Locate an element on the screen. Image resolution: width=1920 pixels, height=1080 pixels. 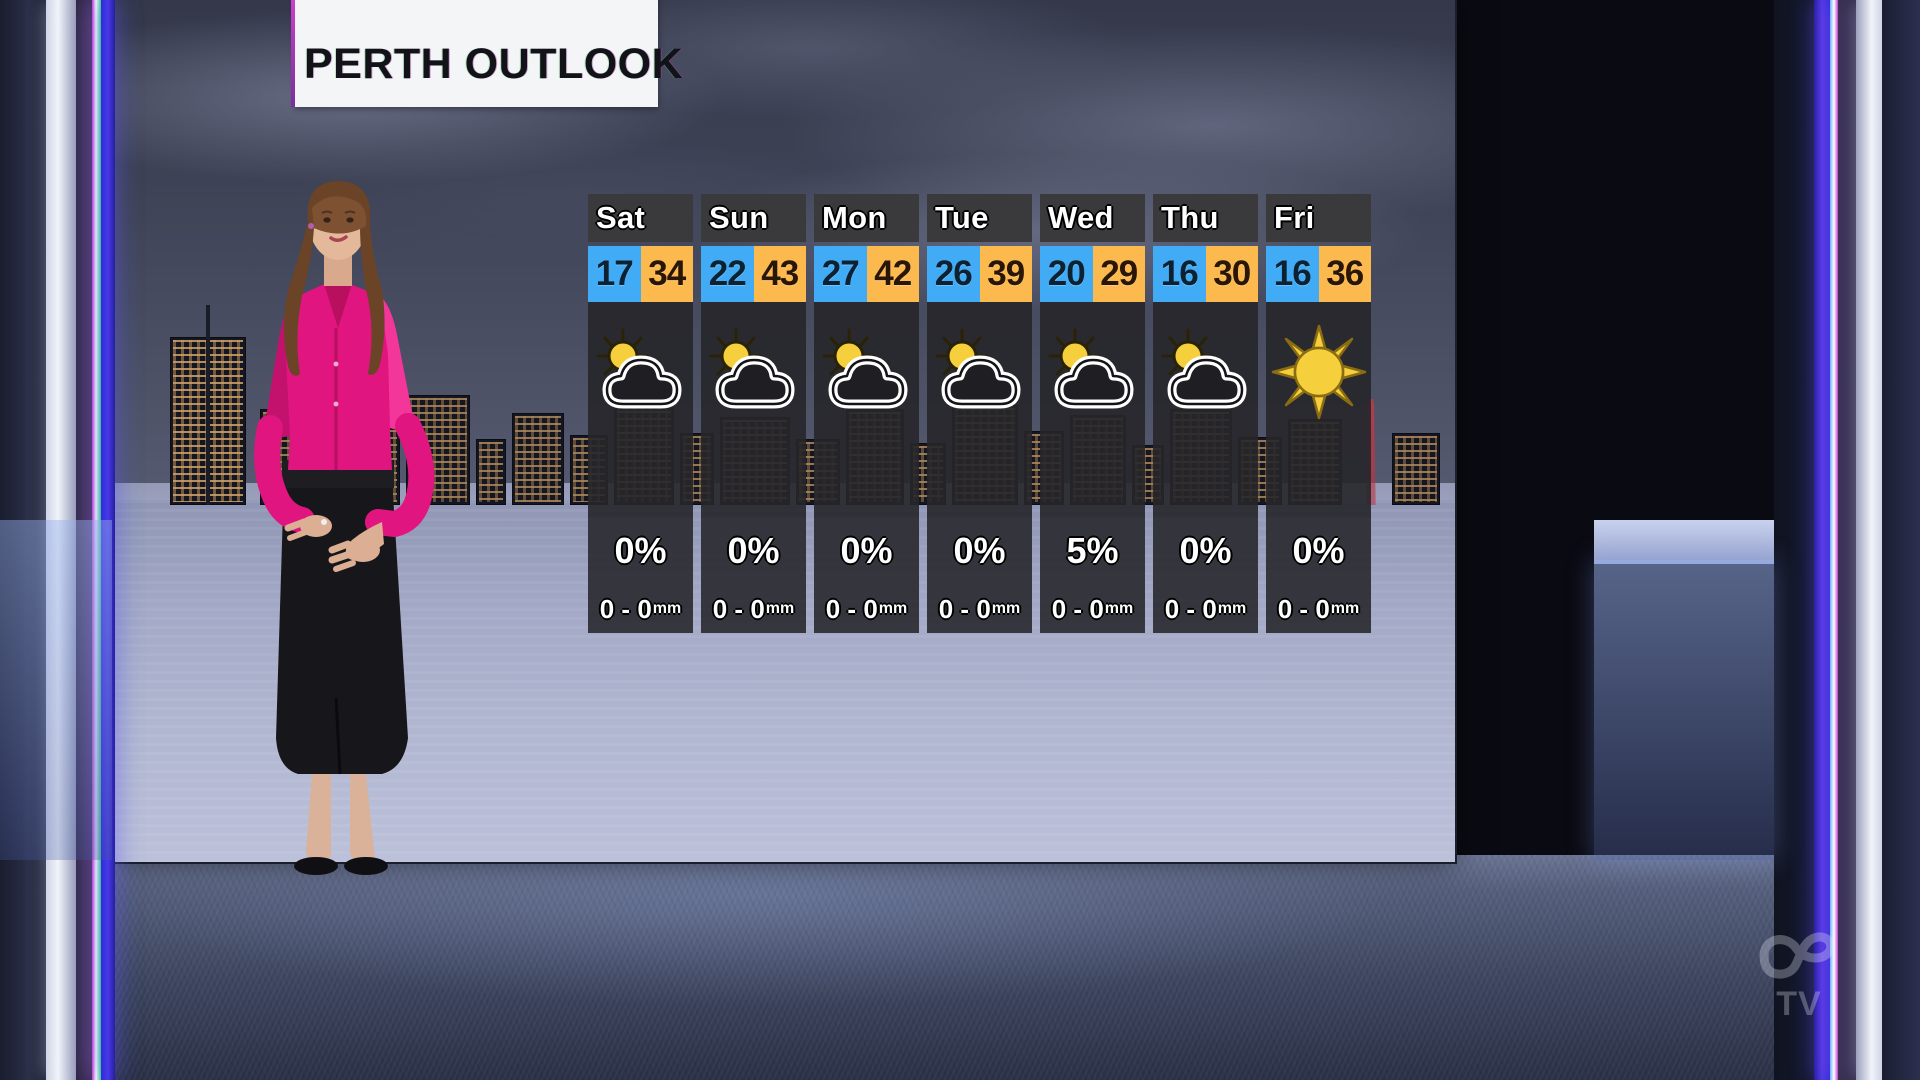
right-glass-panel is located at coordinates (1684, 710).